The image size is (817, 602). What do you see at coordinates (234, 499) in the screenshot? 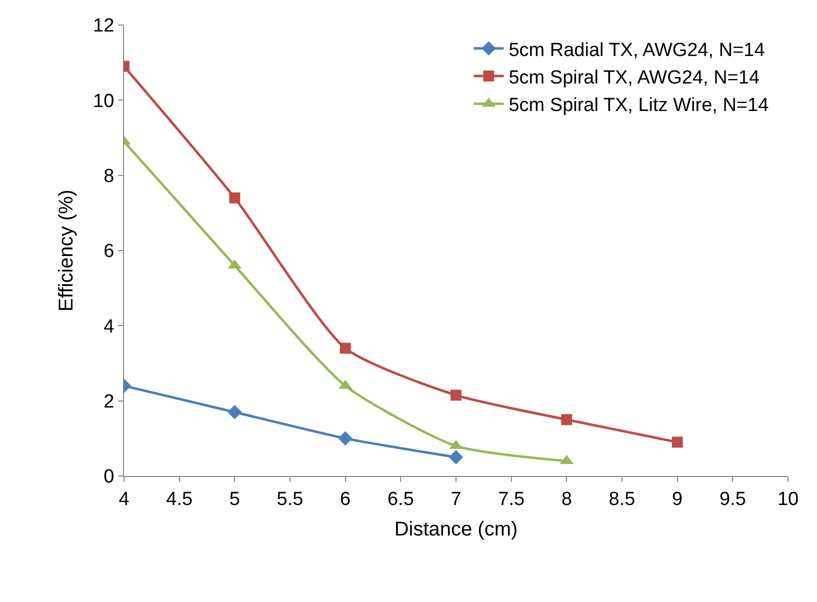
I see `x-tick-label: 5` at bounding box center [234, 499].